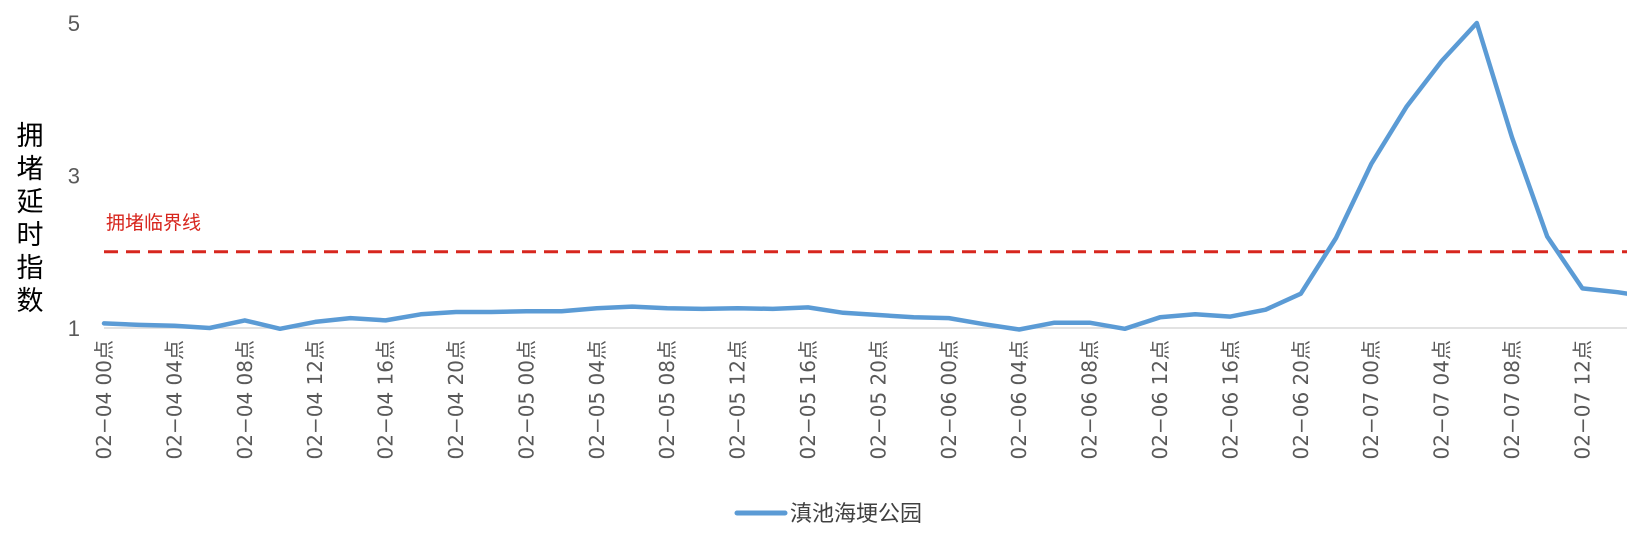 The height and width of the screenshot is (544, 1627). What do you see at coordinates (808, 399) in the screenshot?
I see `x-tick-label: 02−05 16点` at bounding box center [808, 399].